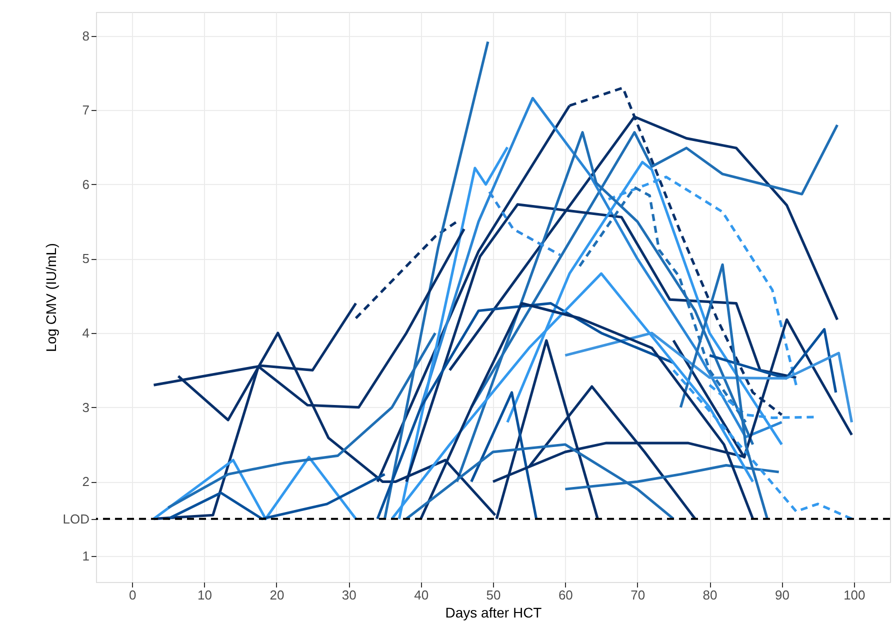 This screenshot has height=637, width=893. Describe the element at coordinates (86, 556) in the screenshot. I see `y-tick-label: 1` at that location.